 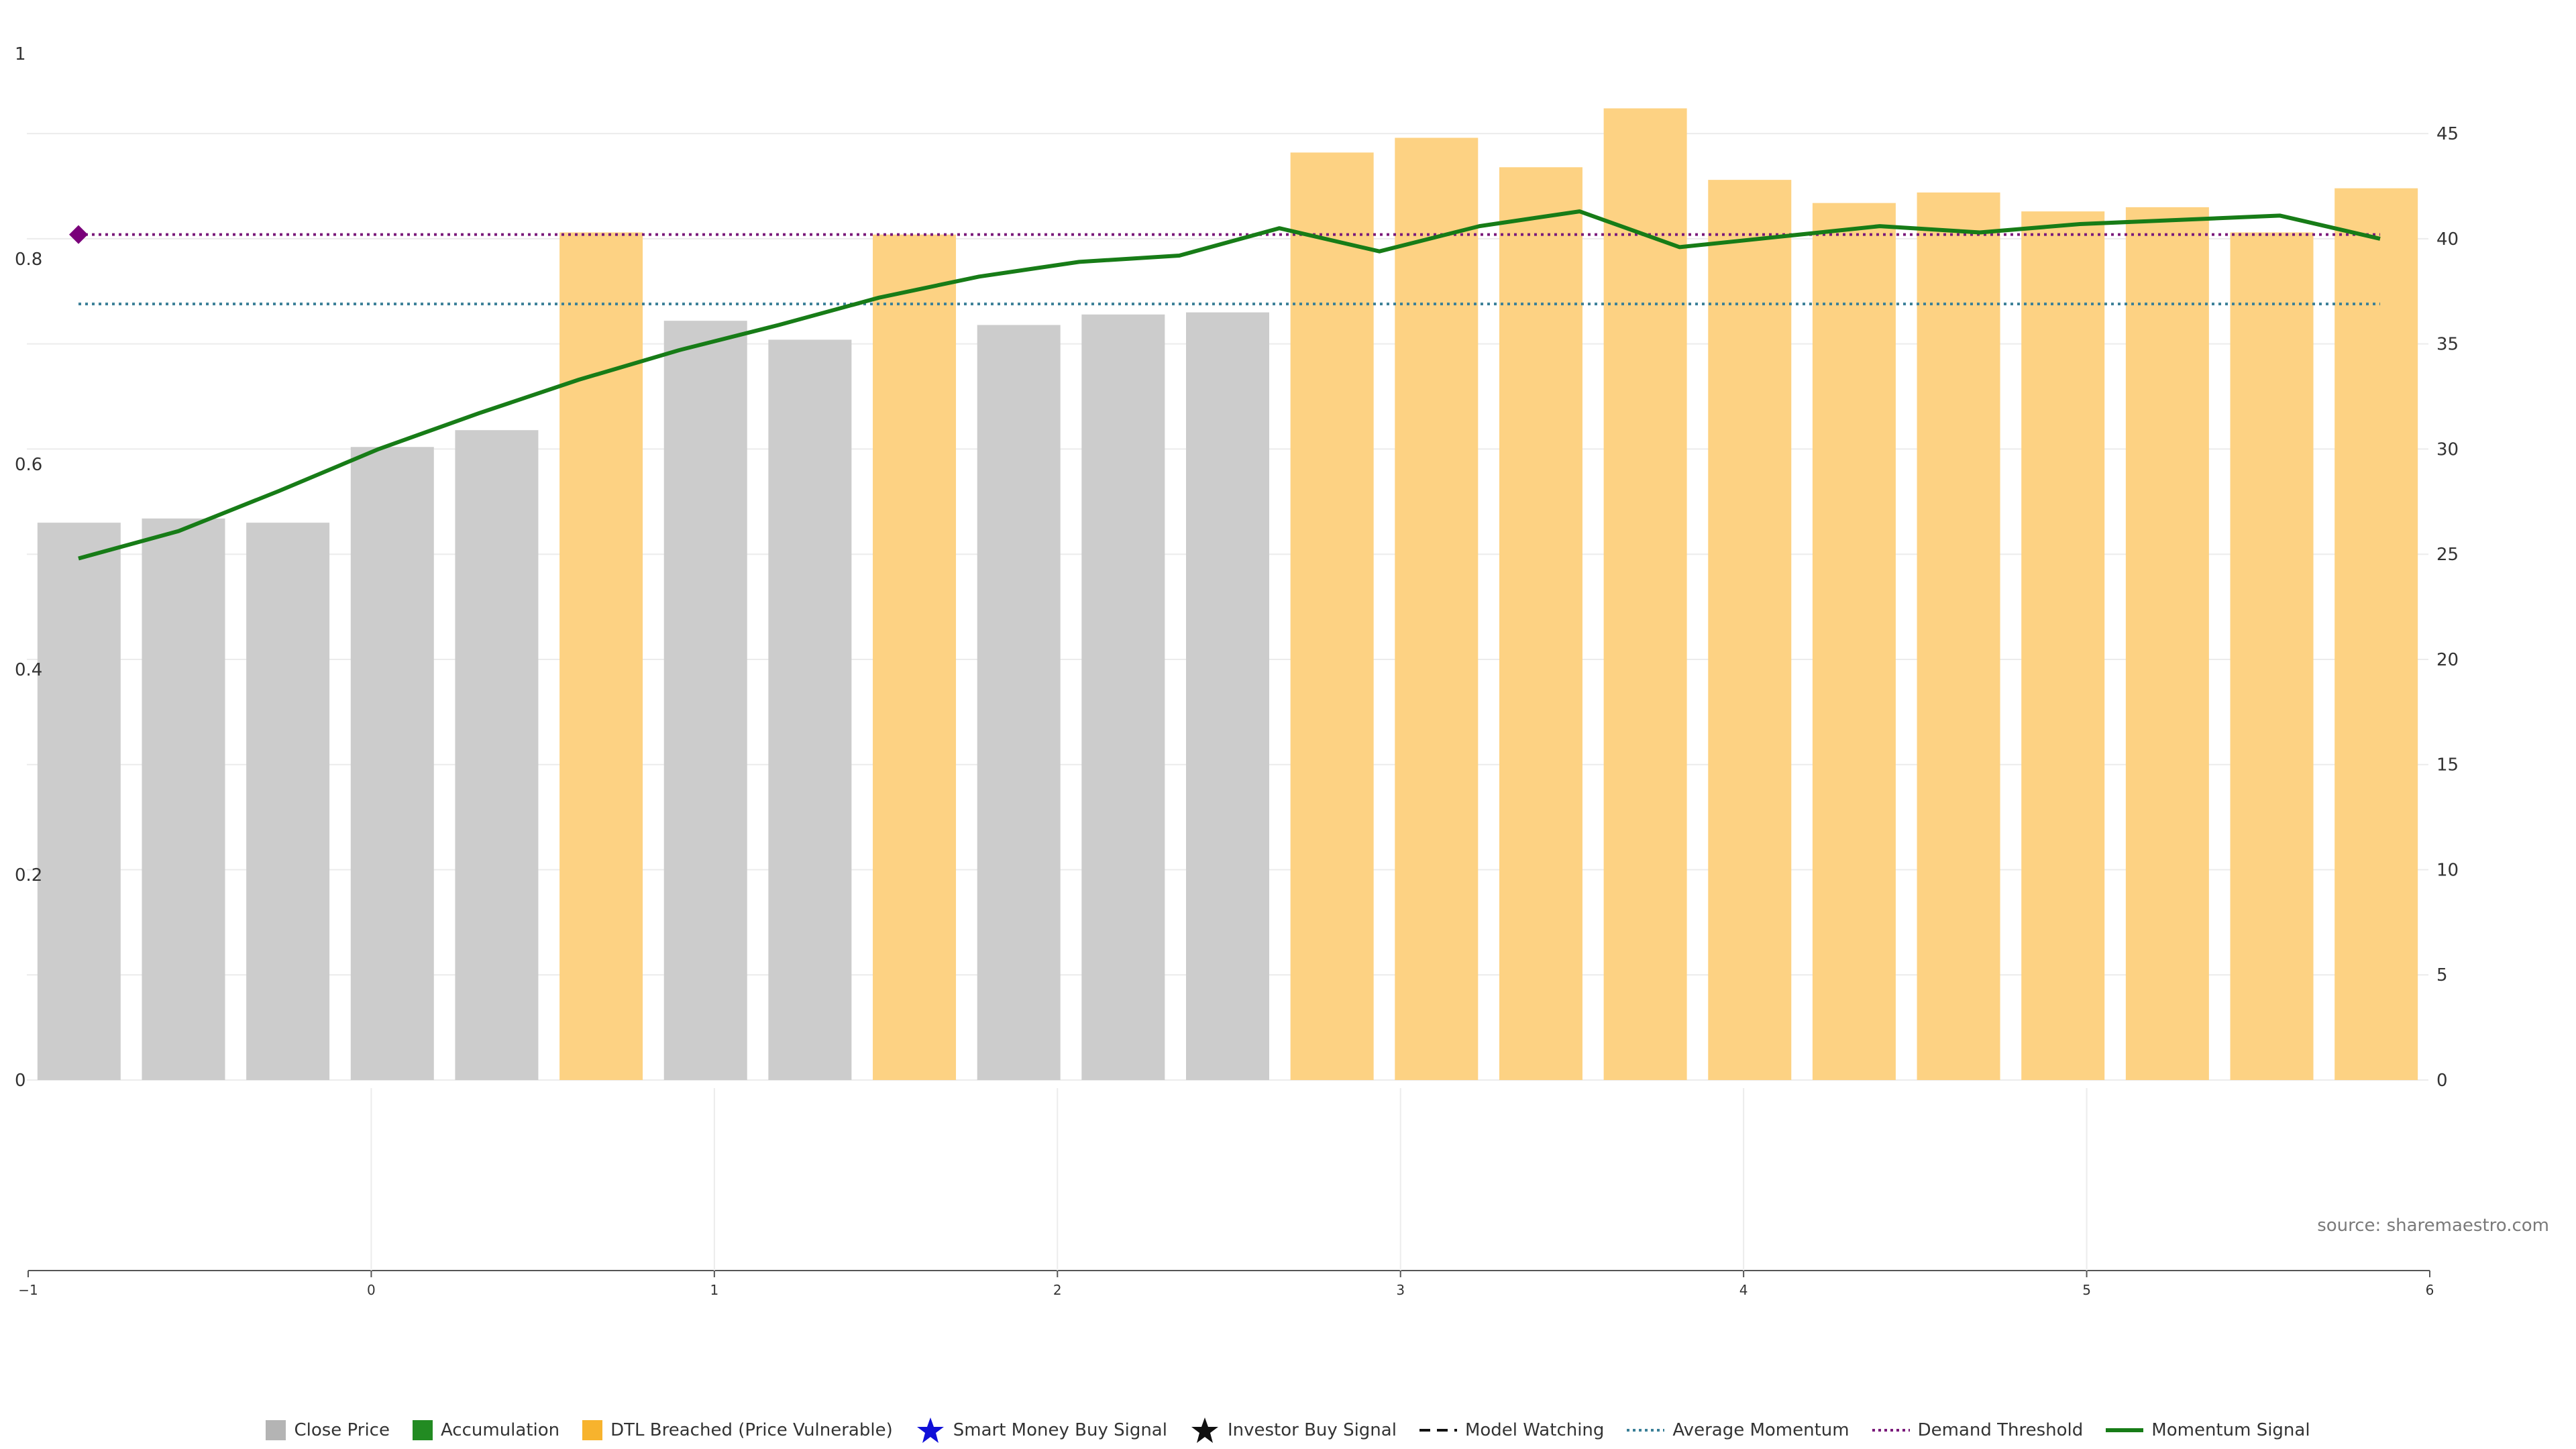 What do you see at coordinates (2442, 1081) in the screenshot?
I see `right-tick-label: 0` at bounding box center [2442, 1081].